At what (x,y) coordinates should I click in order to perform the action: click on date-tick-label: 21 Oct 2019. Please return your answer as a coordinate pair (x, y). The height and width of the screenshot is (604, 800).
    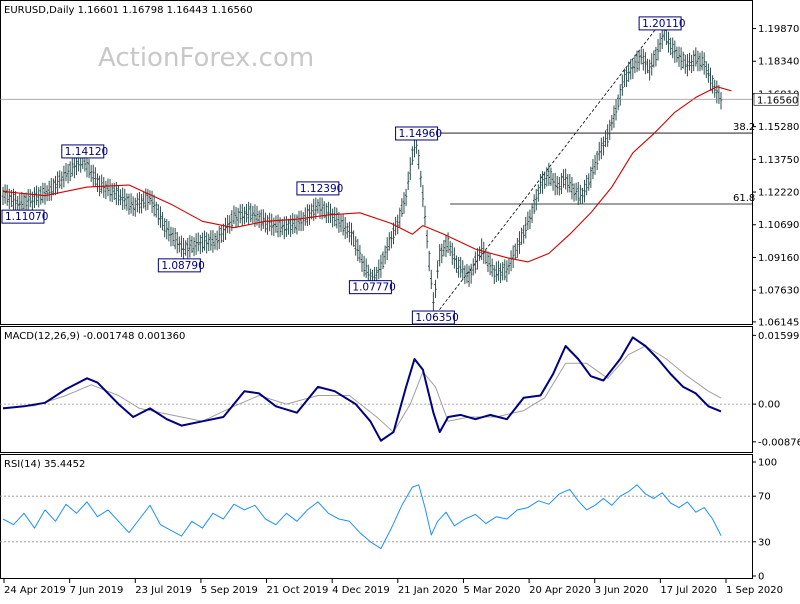
    Looking at the image, I should click on (298, 590).